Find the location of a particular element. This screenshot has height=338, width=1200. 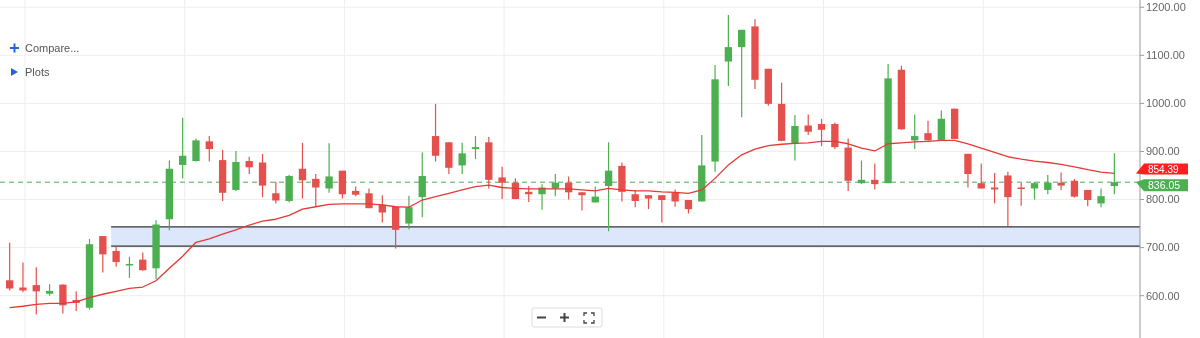

y-tick-label: 1100.00 is located at coordinates (1165, 55).